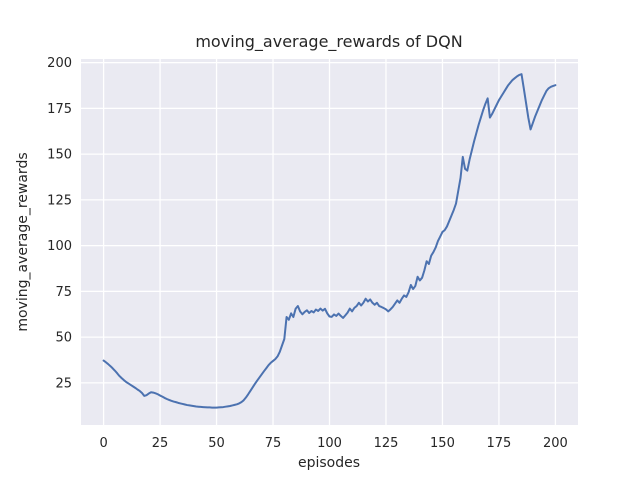  I want to click on x-tick-labels: 0 25 50 75 100 125 150 175 200, so click(333, 443).